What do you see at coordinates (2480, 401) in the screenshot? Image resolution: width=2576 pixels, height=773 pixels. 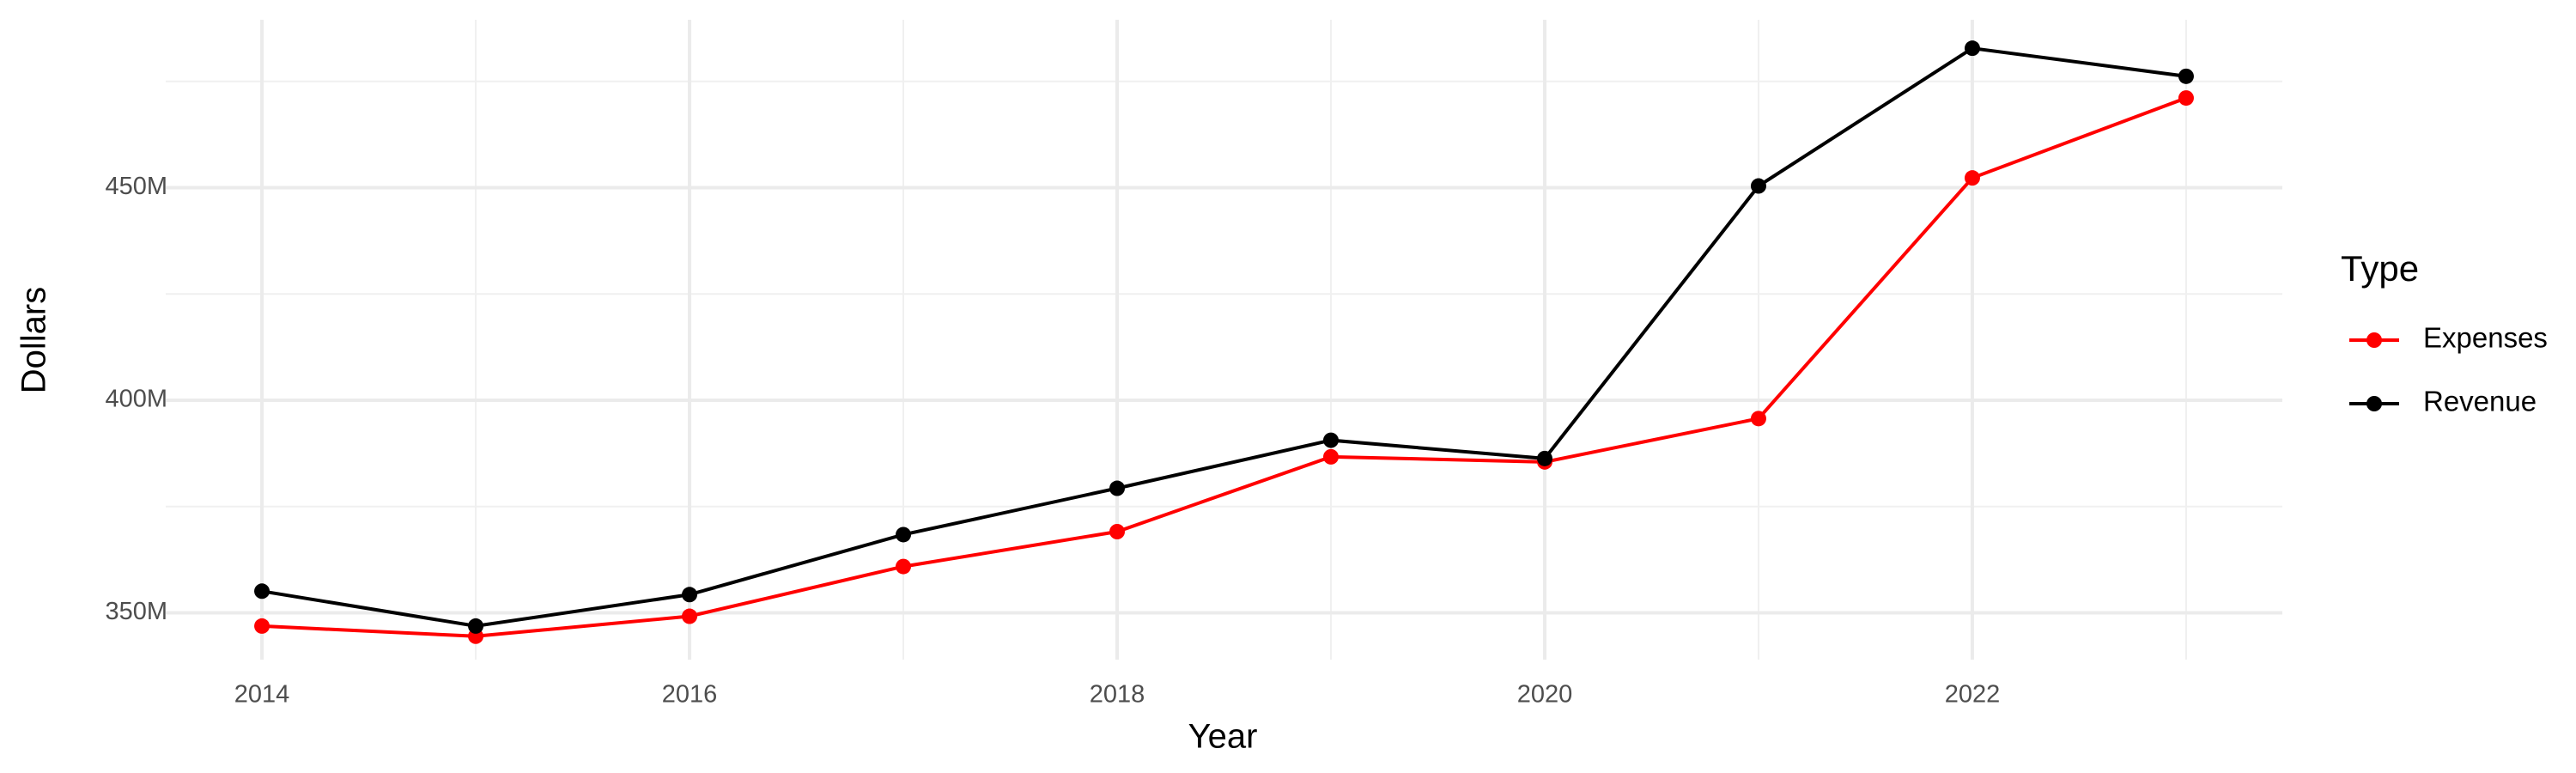 I see `legend-label: Revenue` at bounding box center [2480, 401].